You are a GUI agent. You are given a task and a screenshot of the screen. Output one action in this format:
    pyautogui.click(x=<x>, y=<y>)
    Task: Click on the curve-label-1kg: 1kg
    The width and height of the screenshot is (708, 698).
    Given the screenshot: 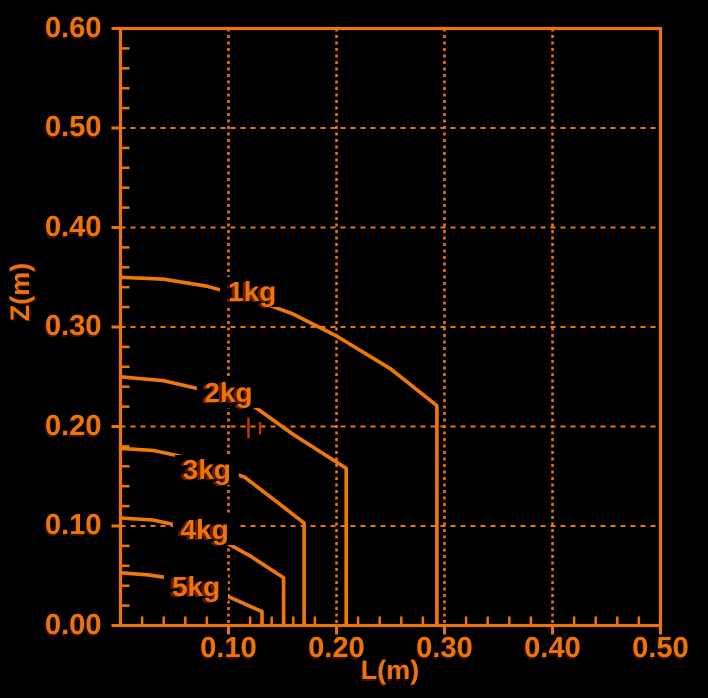 What is the action you would take?
    pyautogui.click(x=252, y=292)
    